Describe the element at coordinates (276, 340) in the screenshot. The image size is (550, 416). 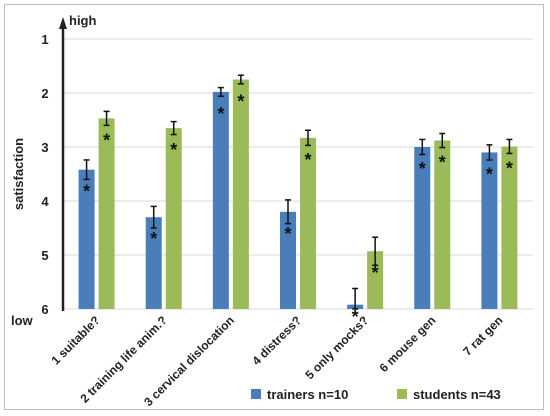
I see `x-category-label: 4 distress?` at that location.